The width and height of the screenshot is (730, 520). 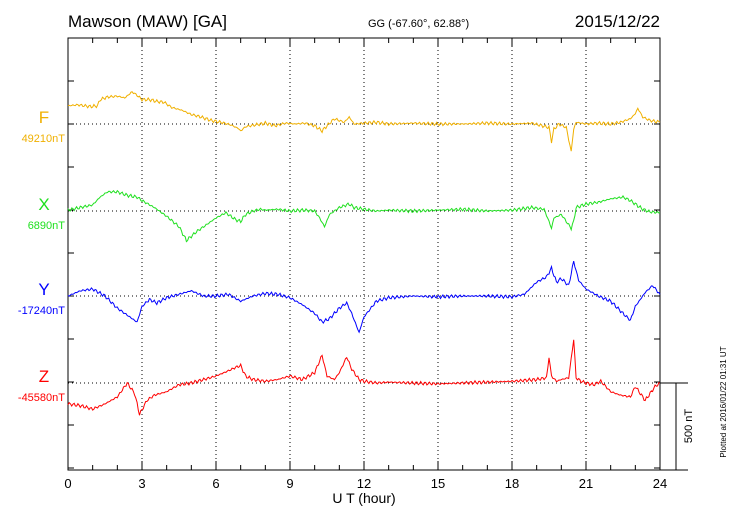 What do you see at coordinates (723, 401) in the screenshot?
I see `plotted-timestamp: Plotted at 2016/01/22 01:31 UT` at bounding box center [723, 401].